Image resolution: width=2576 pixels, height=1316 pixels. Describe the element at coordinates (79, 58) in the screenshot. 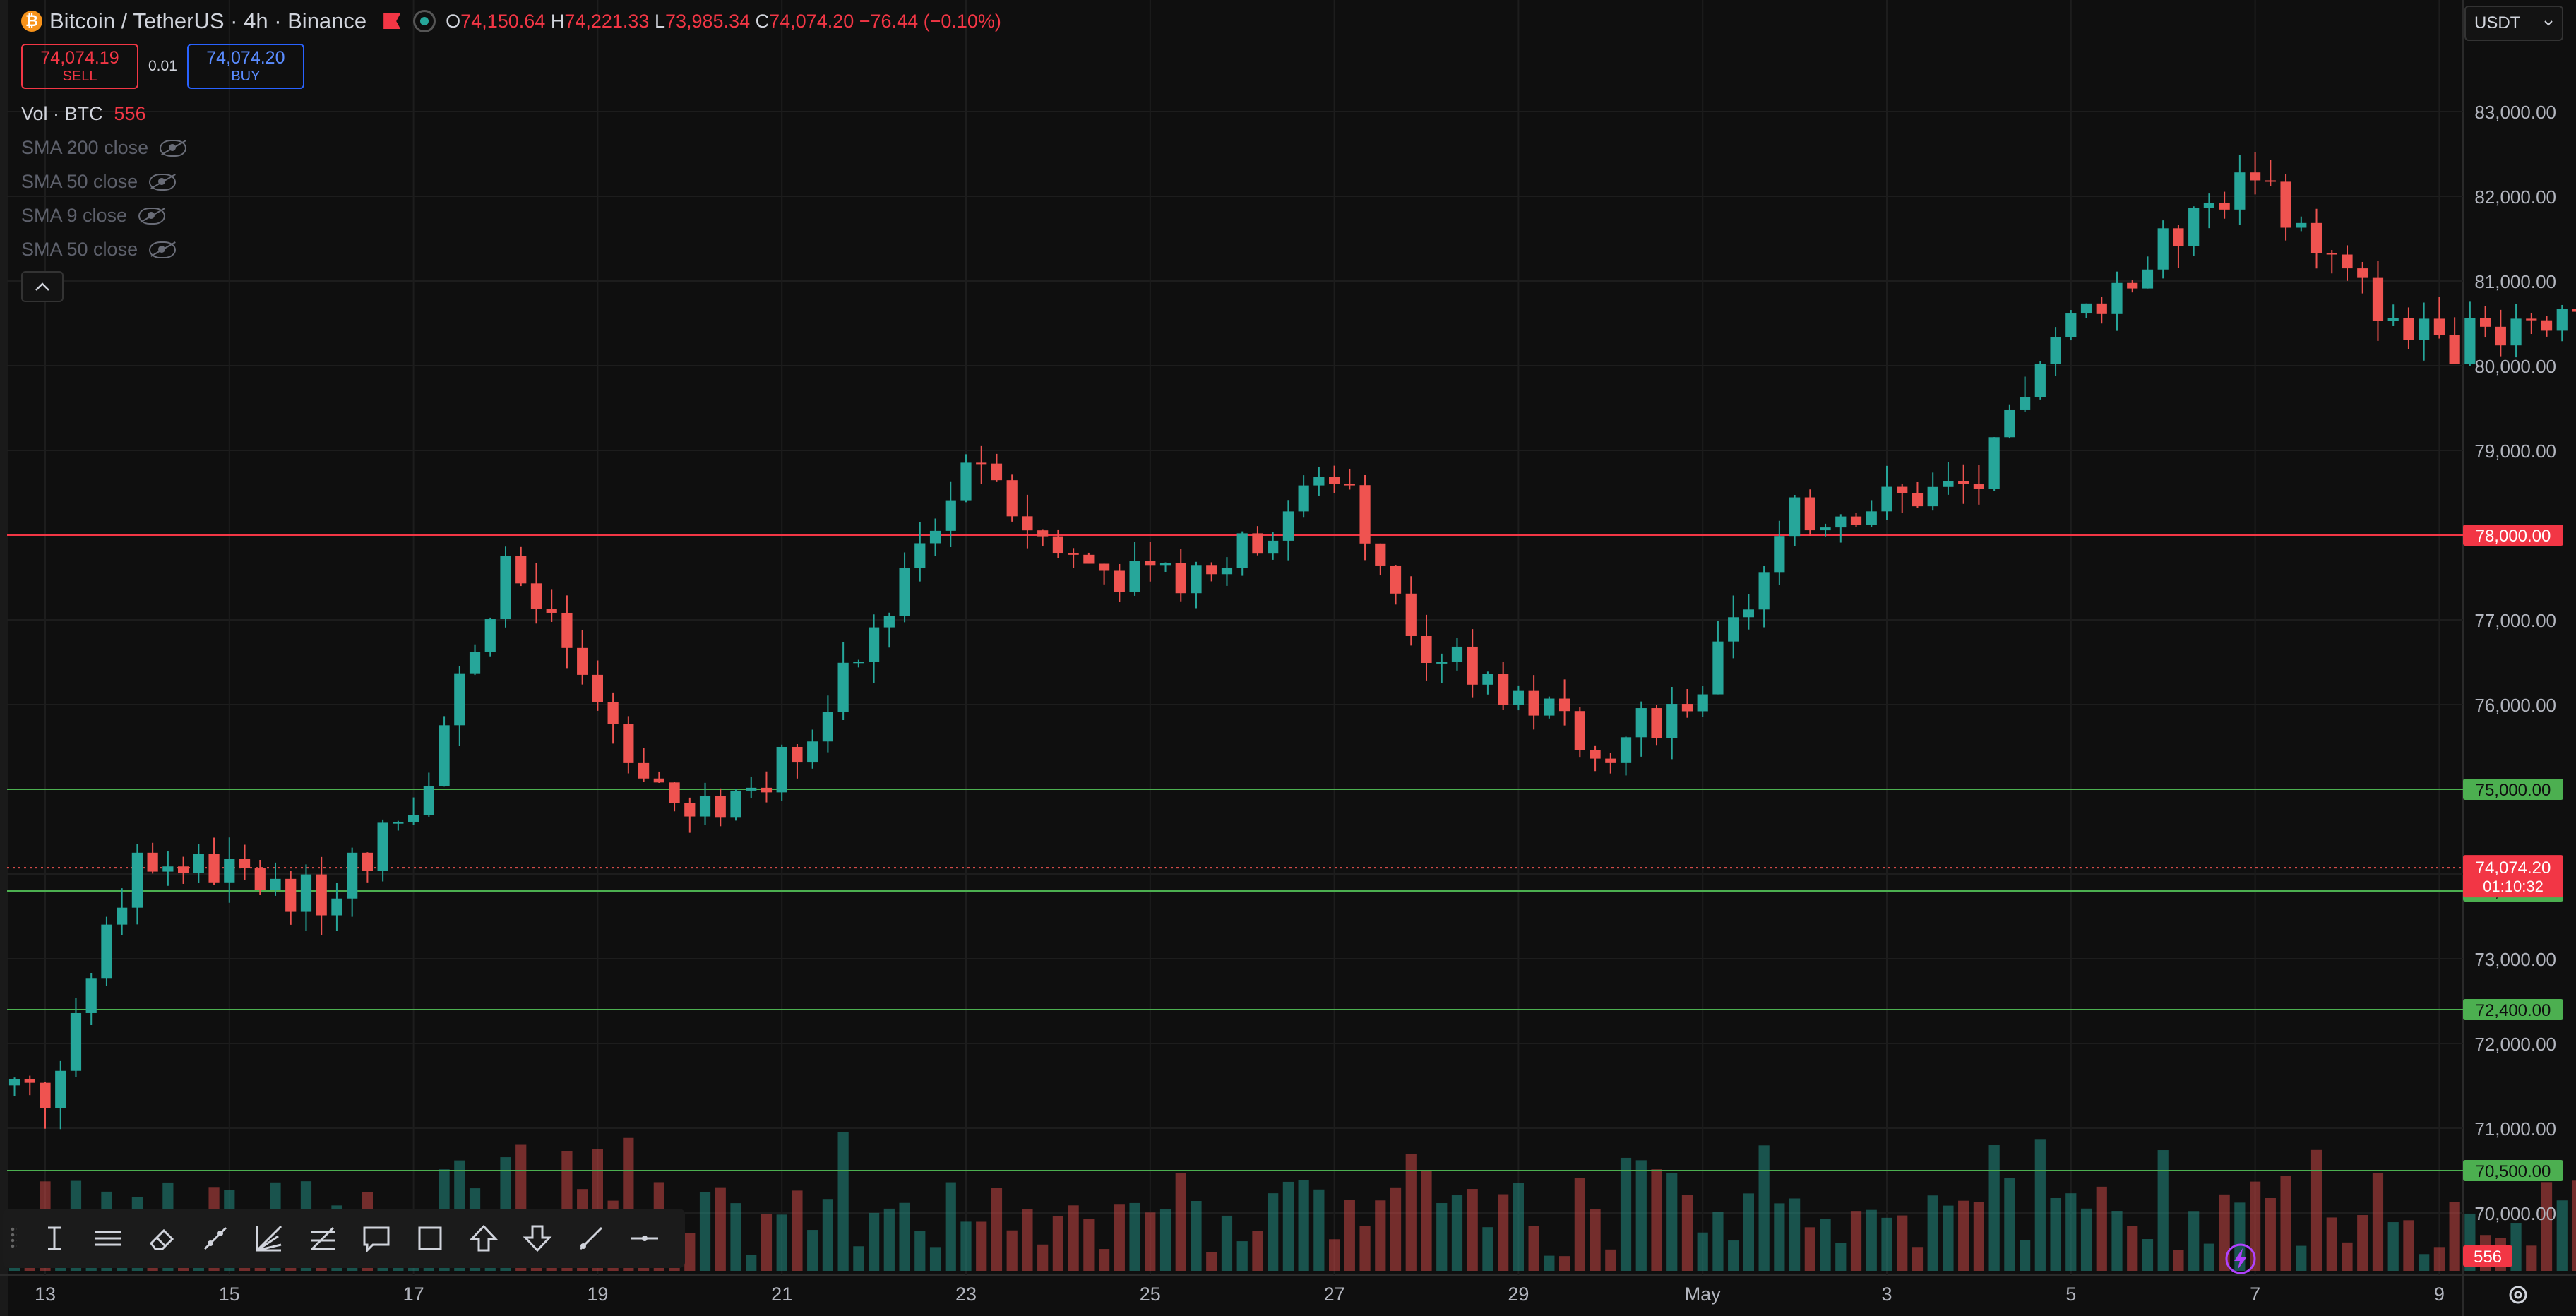

I see `sell-price: 74,074.19` at that location.